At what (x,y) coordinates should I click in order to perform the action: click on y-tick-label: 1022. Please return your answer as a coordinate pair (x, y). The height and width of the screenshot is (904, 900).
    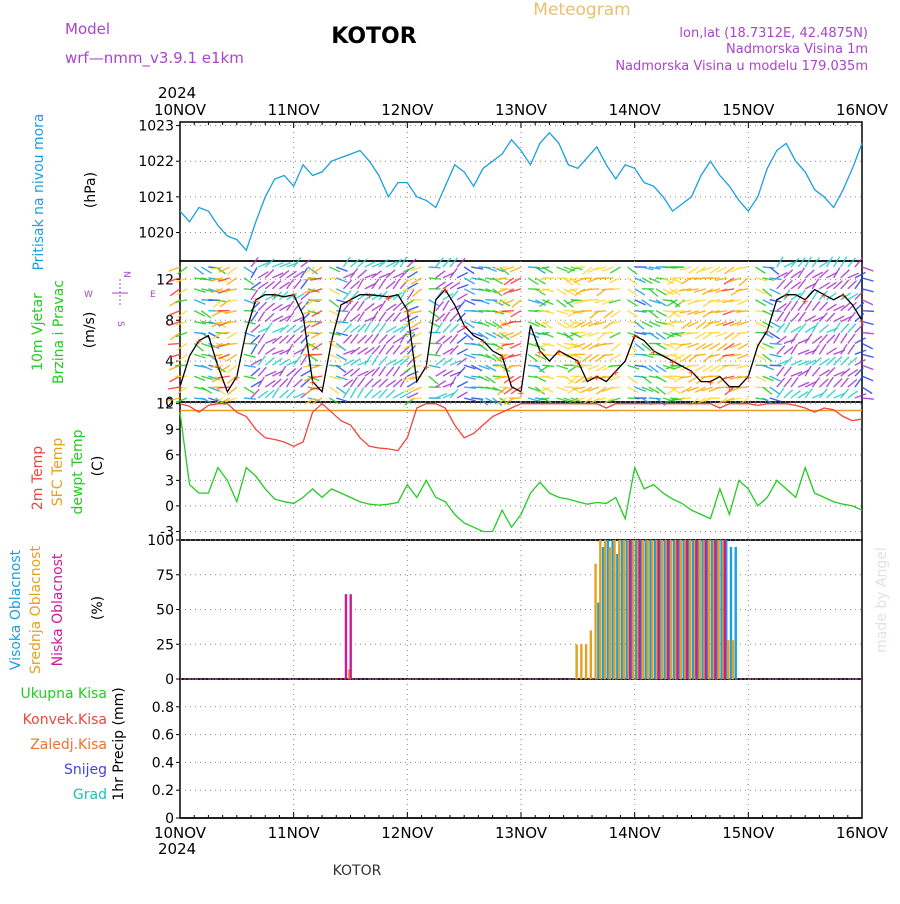
    Looking at the image, I should click on (156, 162).